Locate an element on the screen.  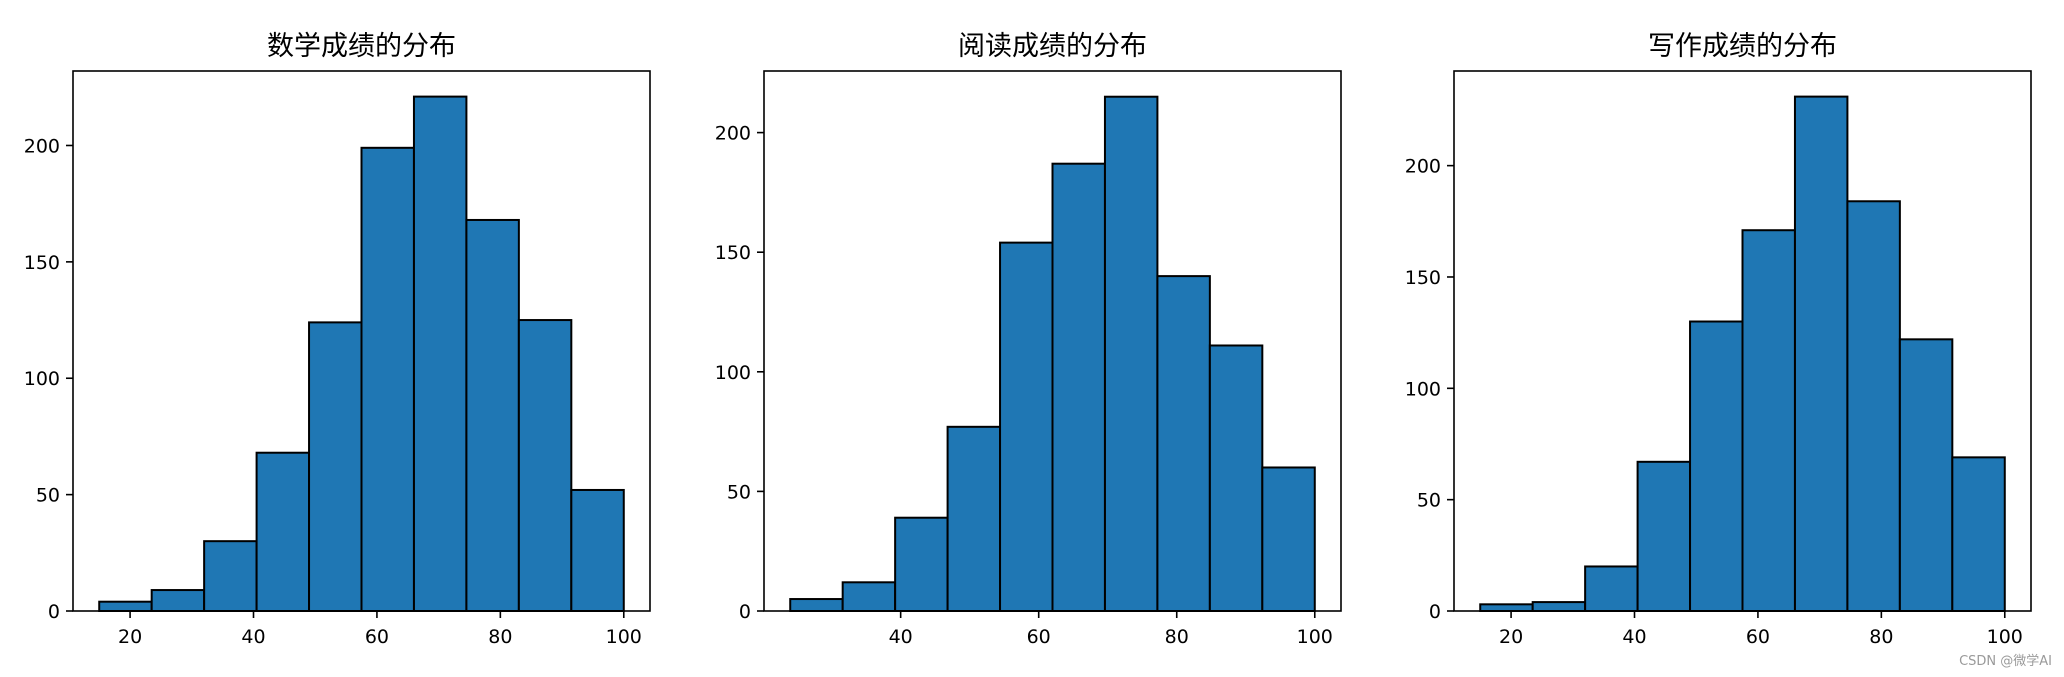
chart-title: 数学成绩的分布 is located at coordinates (361, 46).